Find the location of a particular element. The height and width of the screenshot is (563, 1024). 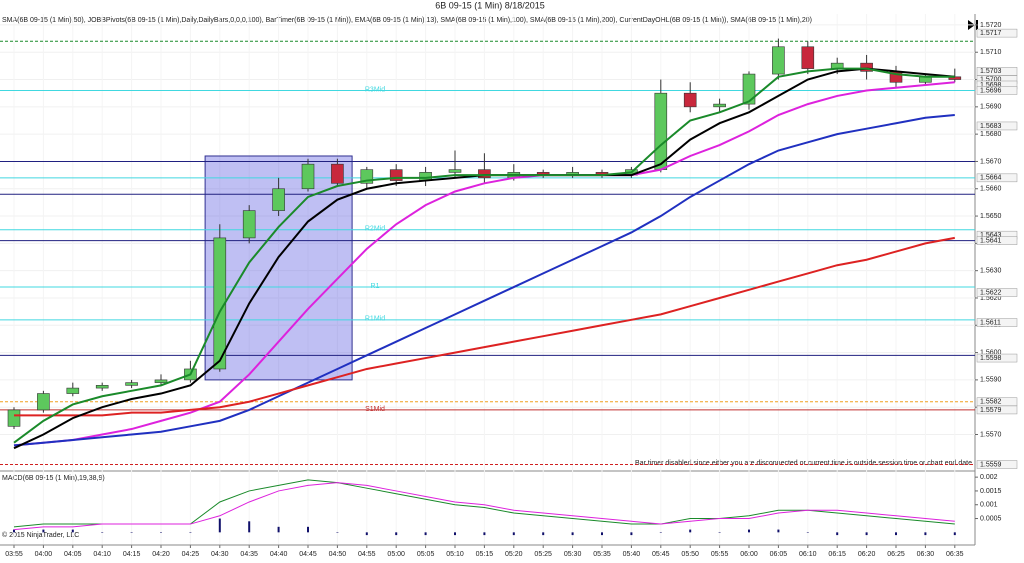

y-tick-label: 1.5650 is located at coordinates (991, 216).